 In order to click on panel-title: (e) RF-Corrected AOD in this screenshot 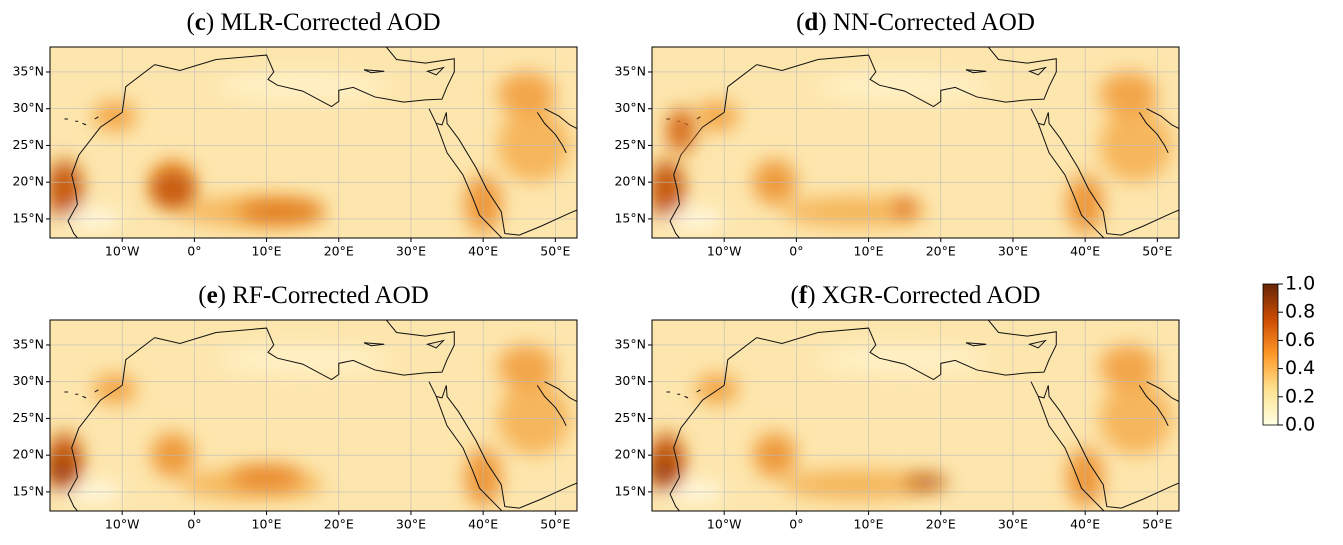, I will do `click(313, 295)`.